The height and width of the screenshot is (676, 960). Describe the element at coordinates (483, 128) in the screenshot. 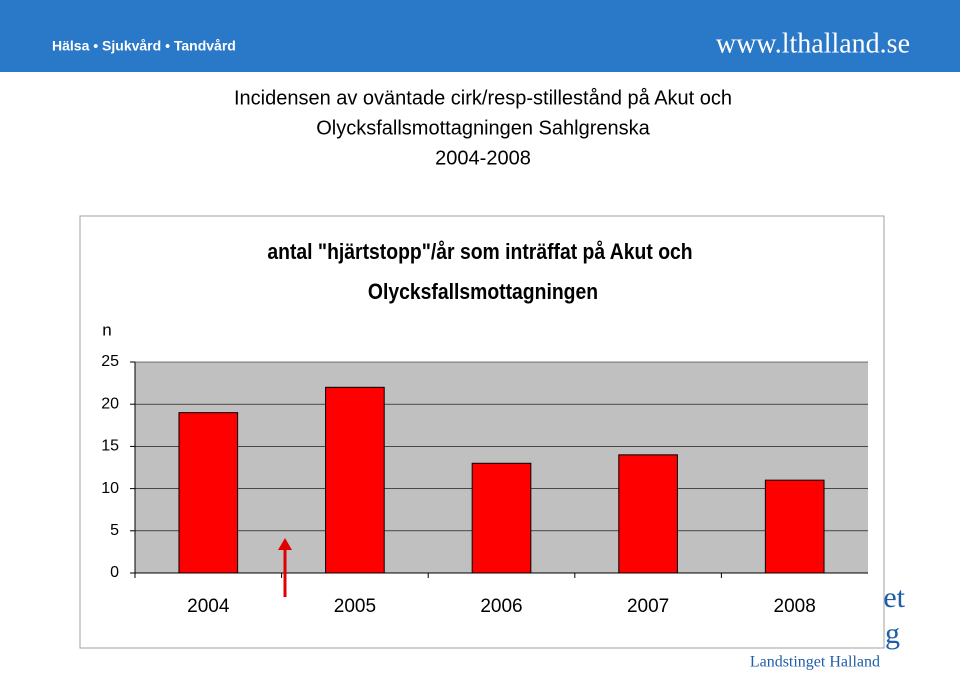

I see `slide-title: Olycksfallsmottagningen Sahlgrenska` at that location.